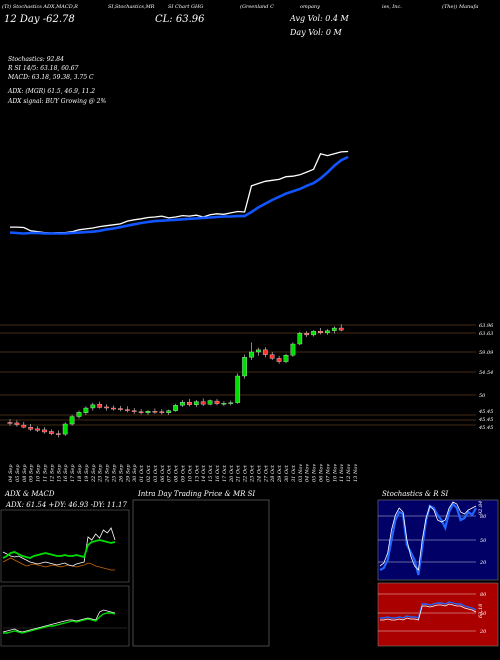 The image size is (500, 660). I want to click on date-tick-label: 24 Sep, so click(108, 473).